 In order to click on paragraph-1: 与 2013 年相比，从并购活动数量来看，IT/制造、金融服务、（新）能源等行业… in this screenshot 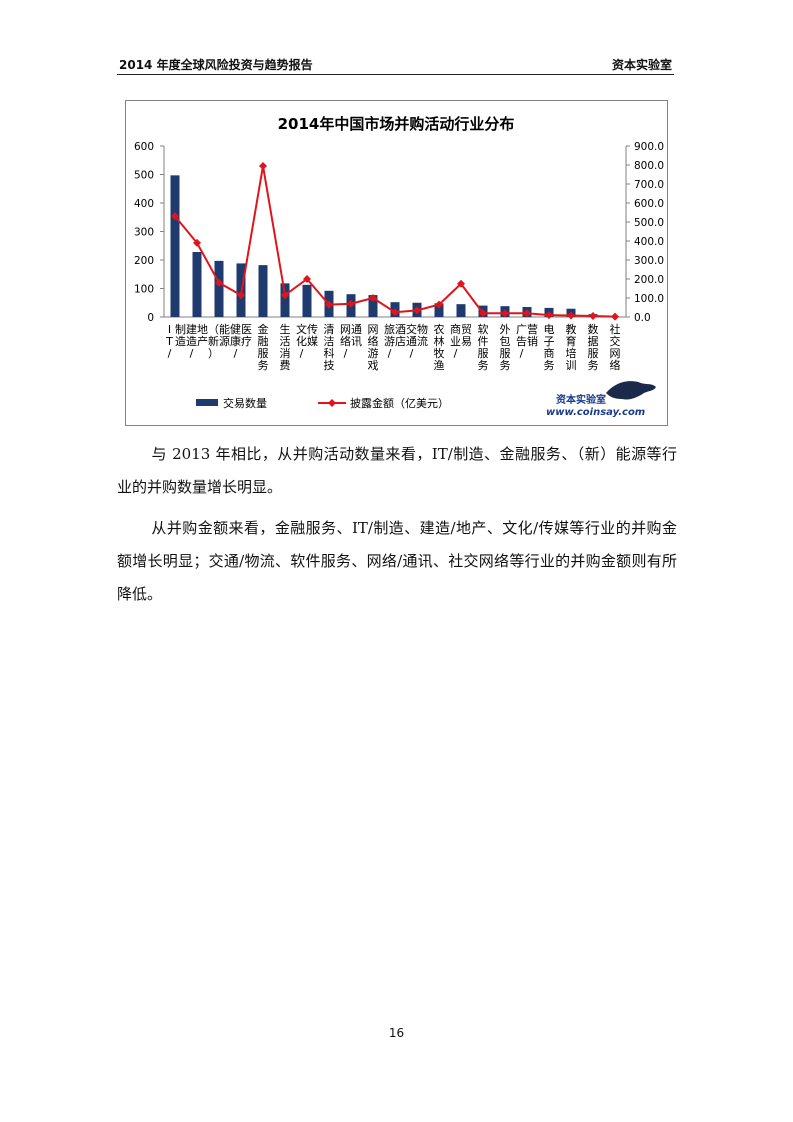, I will do `click(397, 471)`.